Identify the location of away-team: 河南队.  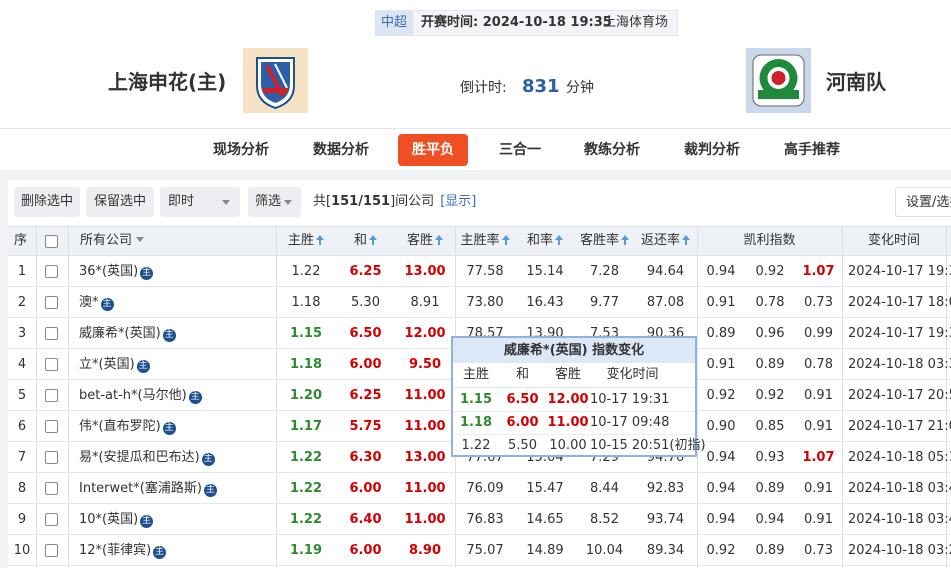
(856, 82).